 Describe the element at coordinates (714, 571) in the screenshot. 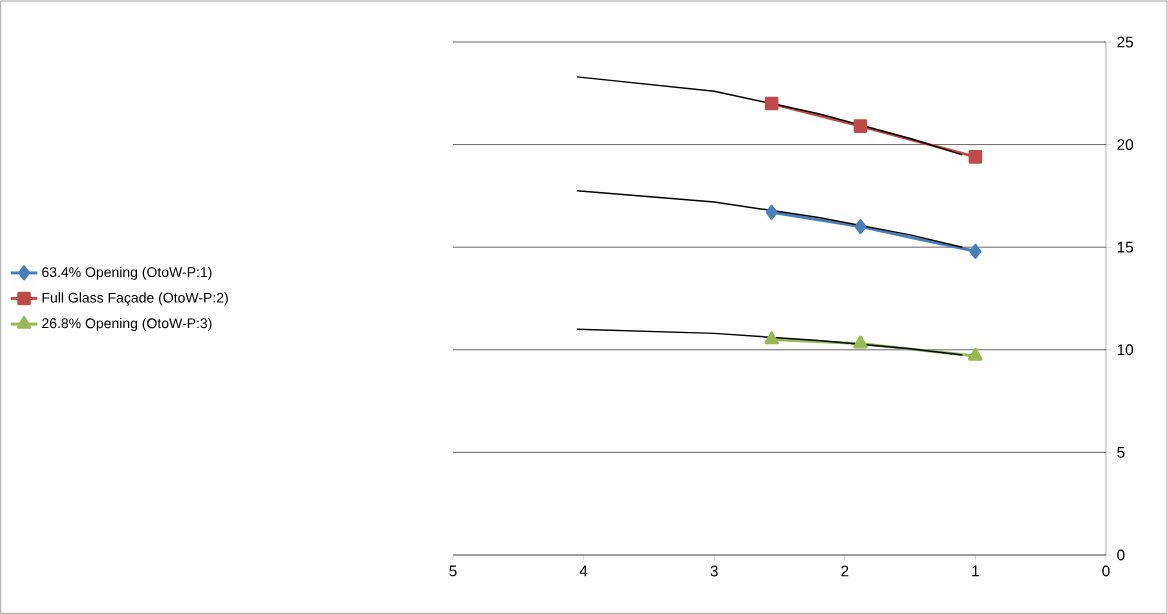

I see `x-tick-label: 3` at that location.